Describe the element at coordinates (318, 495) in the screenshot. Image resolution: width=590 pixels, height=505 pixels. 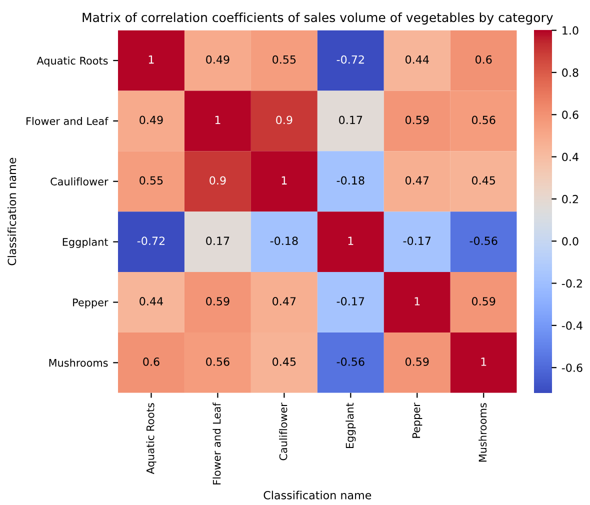
I see `x-axis-title: Classification name` at that location.